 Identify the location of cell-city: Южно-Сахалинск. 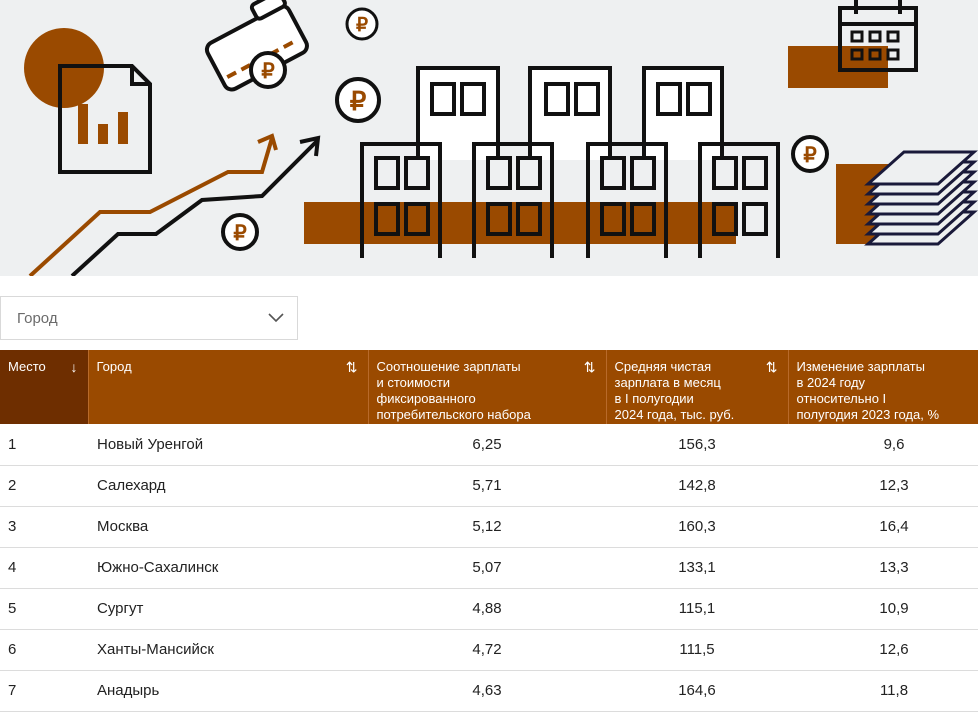
(228, 568).